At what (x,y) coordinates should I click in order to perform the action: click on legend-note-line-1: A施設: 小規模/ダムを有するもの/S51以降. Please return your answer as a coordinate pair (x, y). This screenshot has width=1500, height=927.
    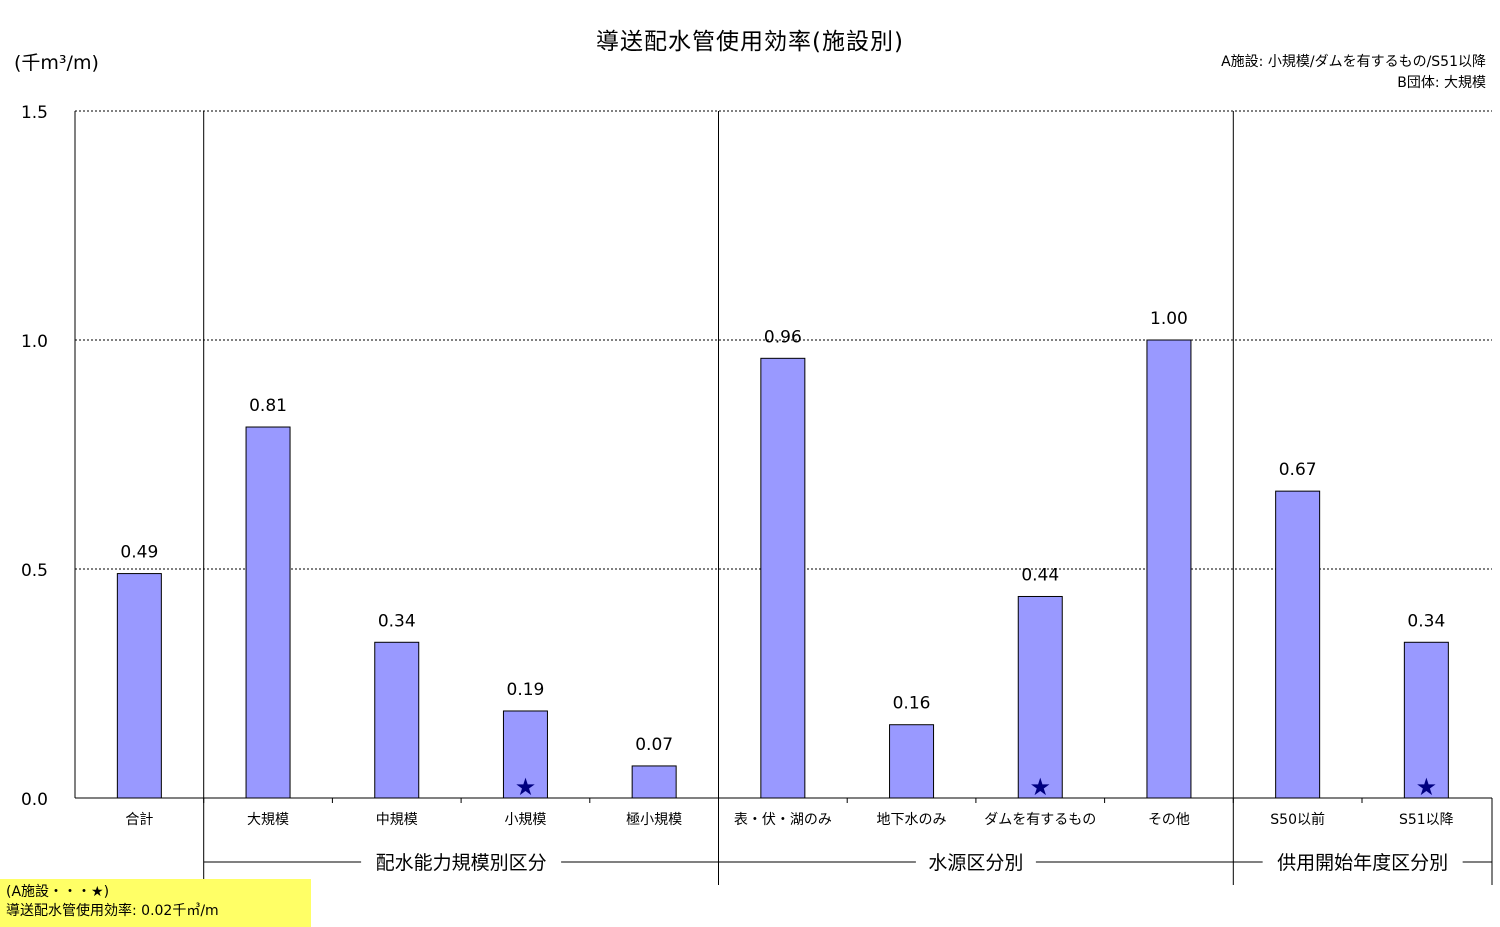
    Looking at the image, I should click on (1353, 62).